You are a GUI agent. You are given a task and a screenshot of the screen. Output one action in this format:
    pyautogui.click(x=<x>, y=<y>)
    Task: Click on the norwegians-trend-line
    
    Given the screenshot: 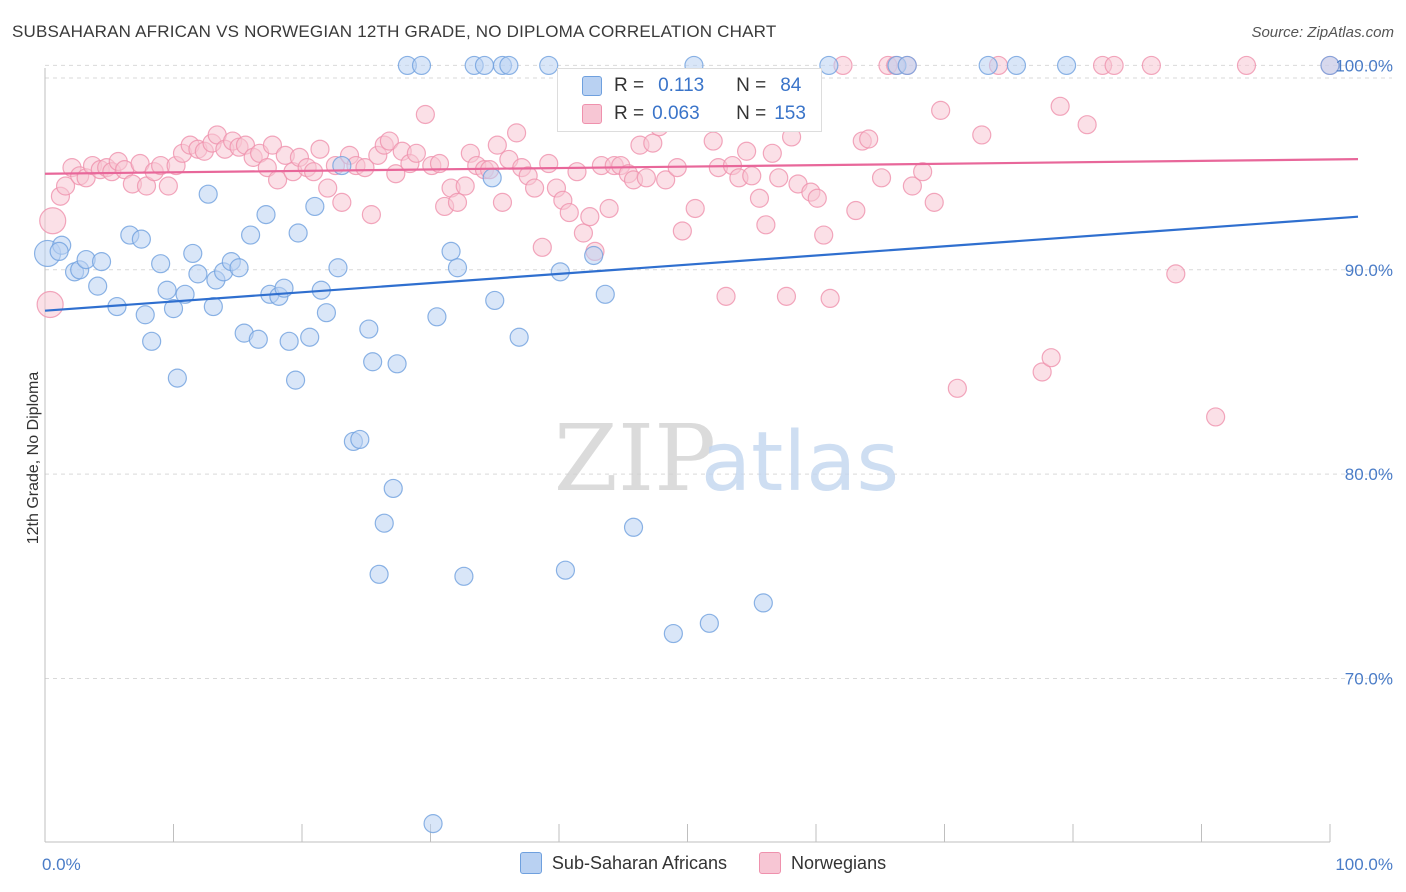 What is the action you would take?
    pyautogui.click(x=701, y=166)
    